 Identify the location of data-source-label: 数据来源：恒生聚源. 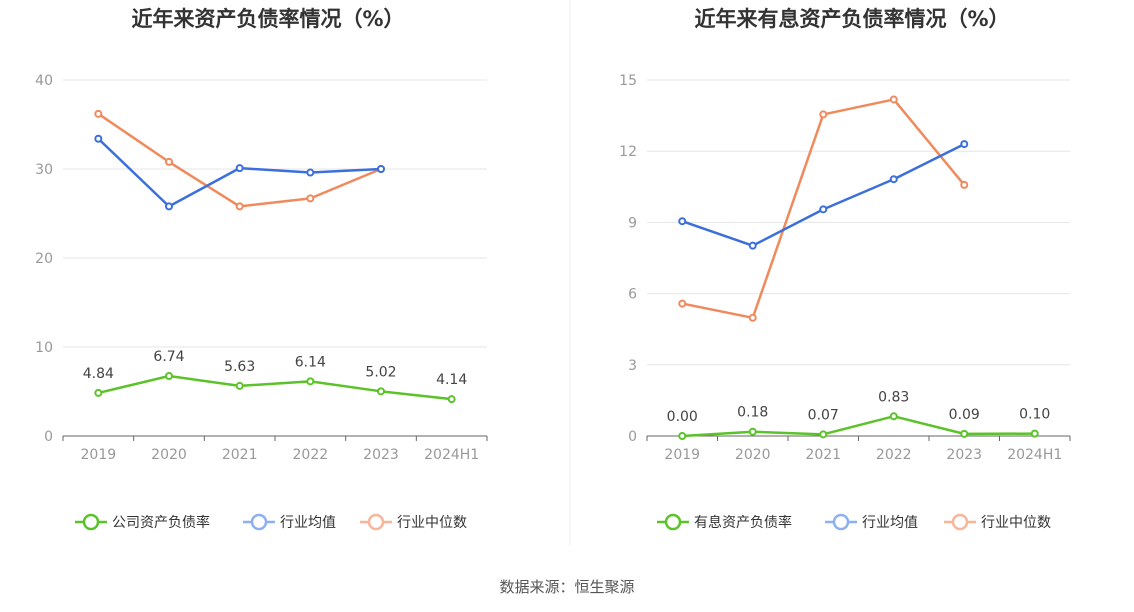
(566, 587).